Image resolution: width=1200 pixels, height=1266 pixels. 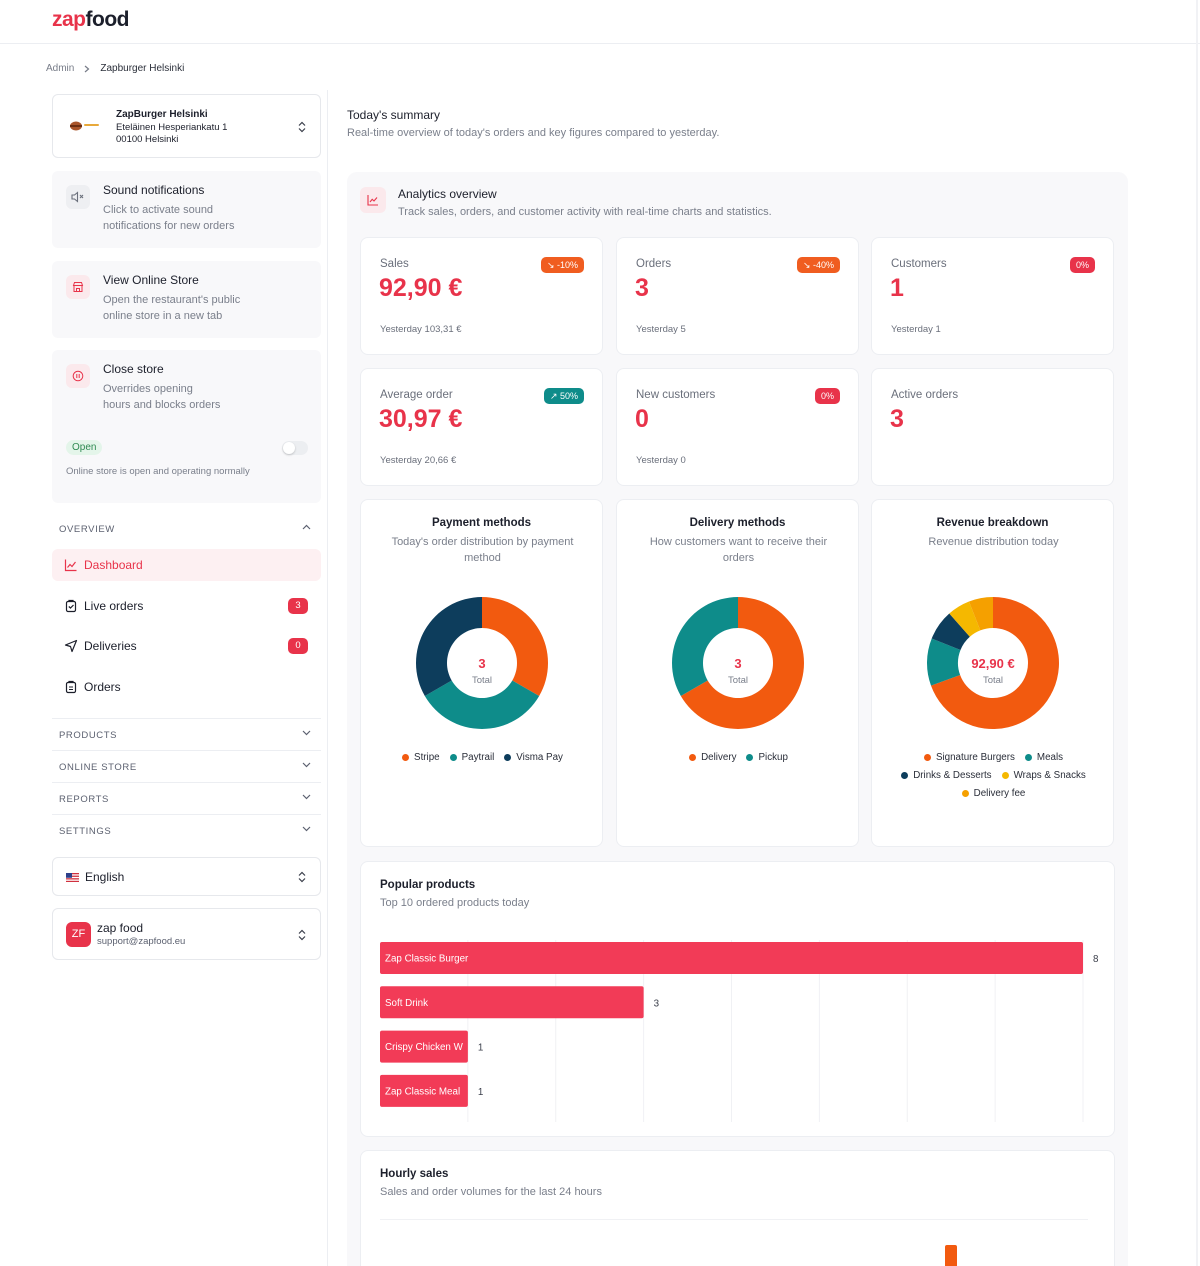 I want to click on donut-slice-drinks-desserts, so click(x=950, y=632).